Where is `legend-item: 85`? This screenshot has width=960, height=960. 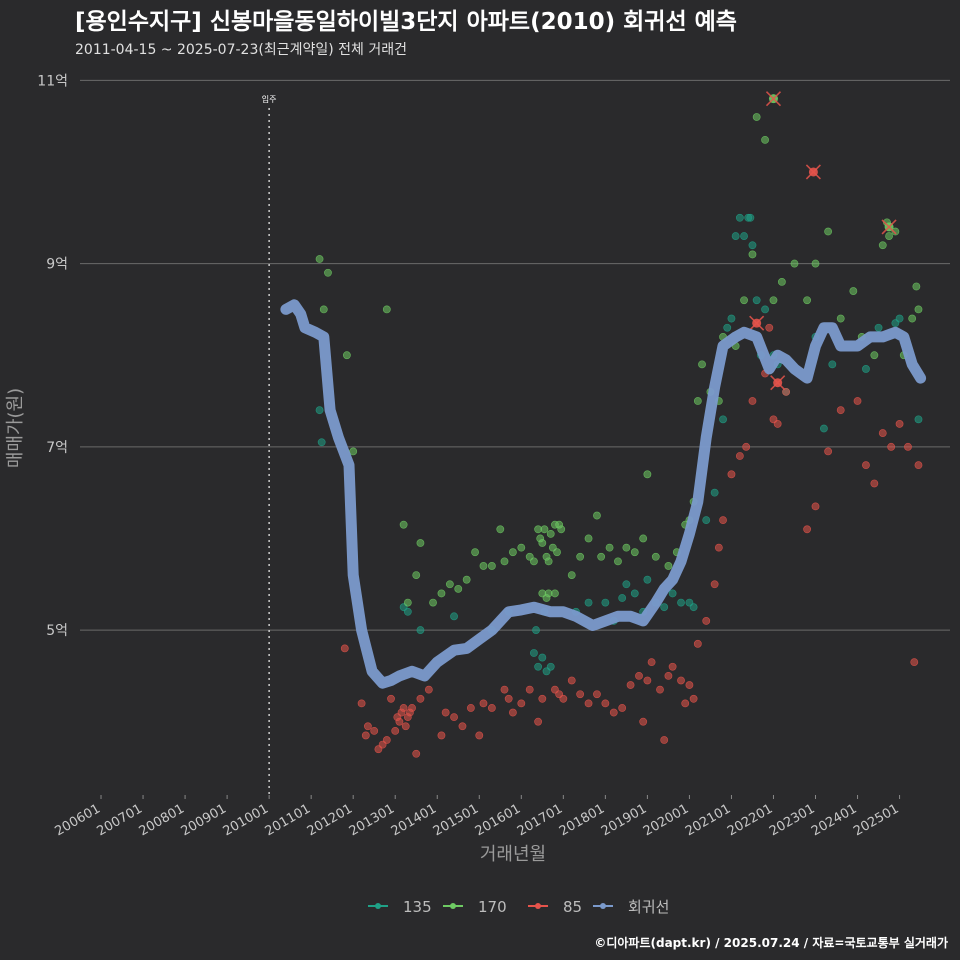
legend-item: 85 is located at coordinates (555, 907).